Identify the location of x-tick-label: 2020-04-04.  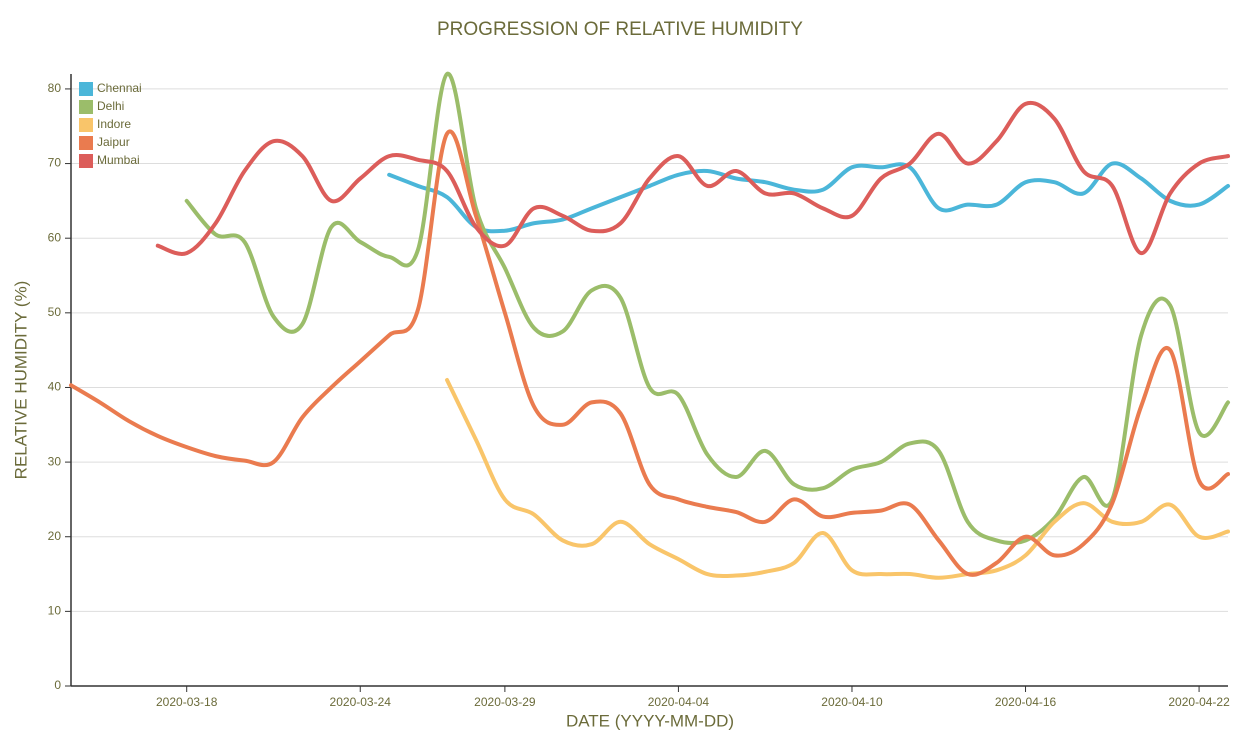
(679, 702).